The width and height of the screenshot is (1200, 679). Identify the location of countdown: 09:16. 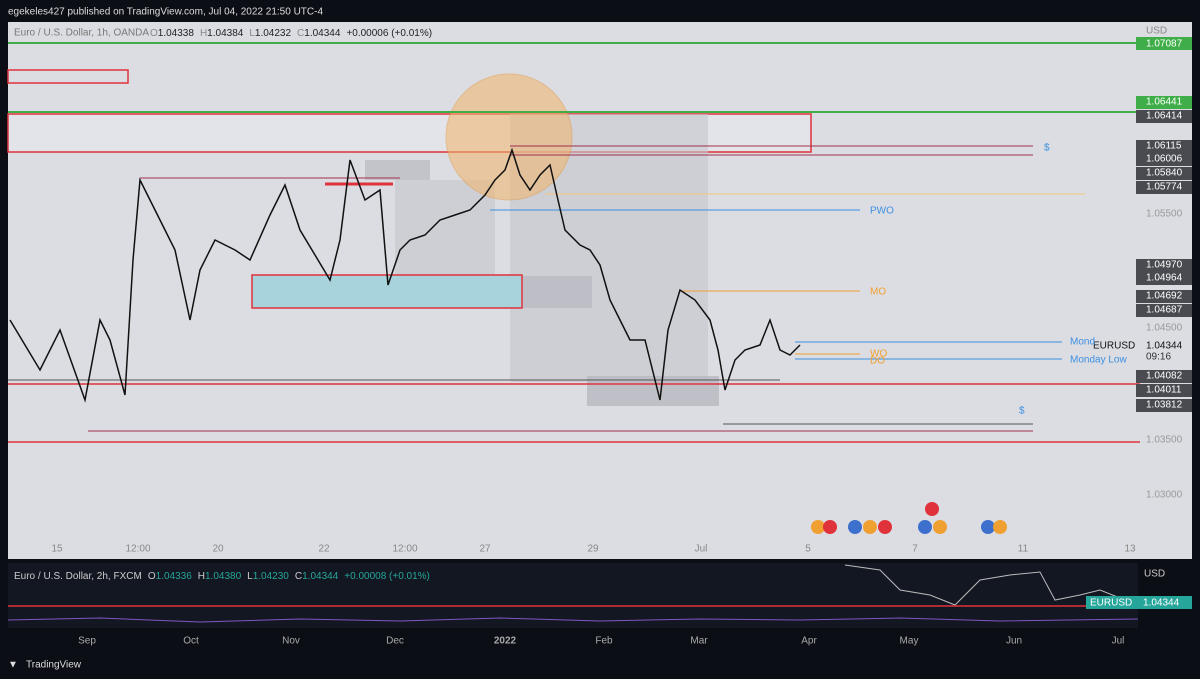
(1158, 357).